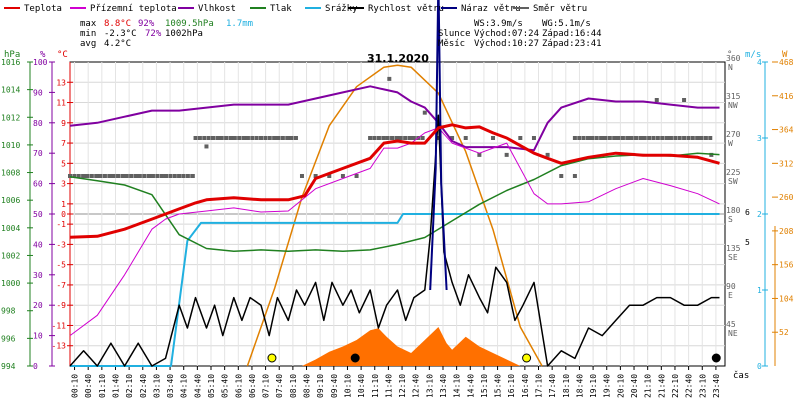 Image resolution: width=800 pixels, height=400 pixels. Describe the element at coordinates (759, 138) in the screenshot. I see `wind-tick-label: 3` at that location.